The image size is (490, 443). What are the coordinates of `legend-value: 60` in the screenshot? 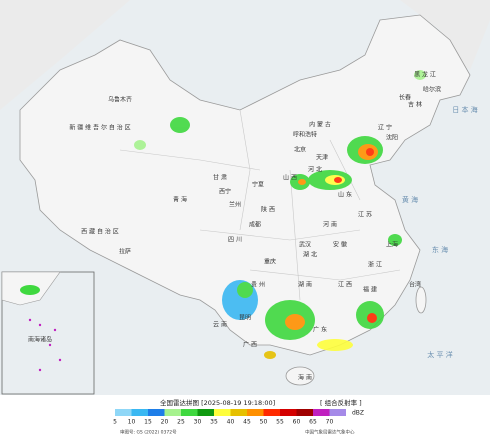 It's located at (297, 422).